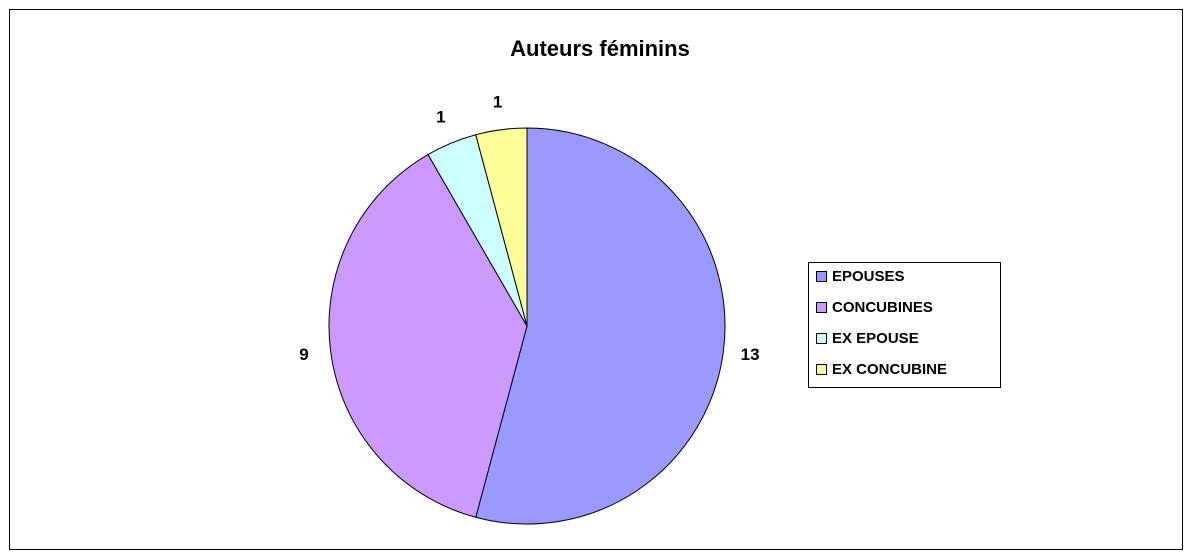  I want to click on data-label: 13, so click(750, 354).